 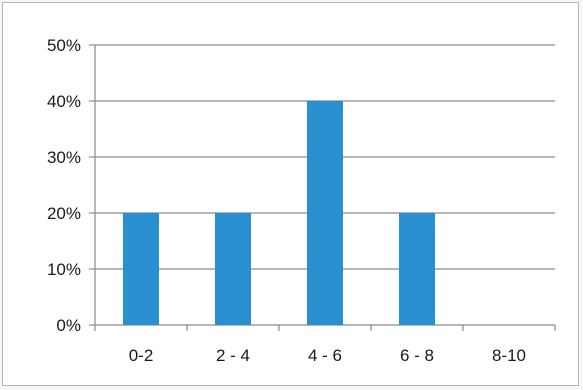 What do you see at coordinates (64, 45) in the screenshot?
I see `y-tick-label: 50%` at bounding box center [64, 45].